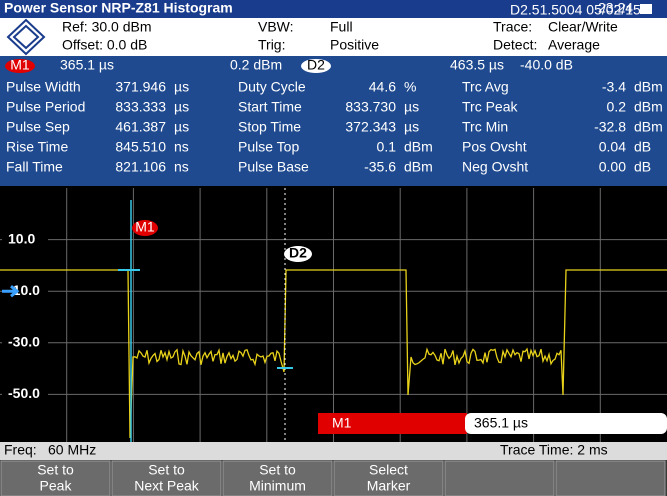 Image resolution: width=667 pixels, height=496 pixels. I want to click on y-axis-label: -50.0, so click(24, 393).